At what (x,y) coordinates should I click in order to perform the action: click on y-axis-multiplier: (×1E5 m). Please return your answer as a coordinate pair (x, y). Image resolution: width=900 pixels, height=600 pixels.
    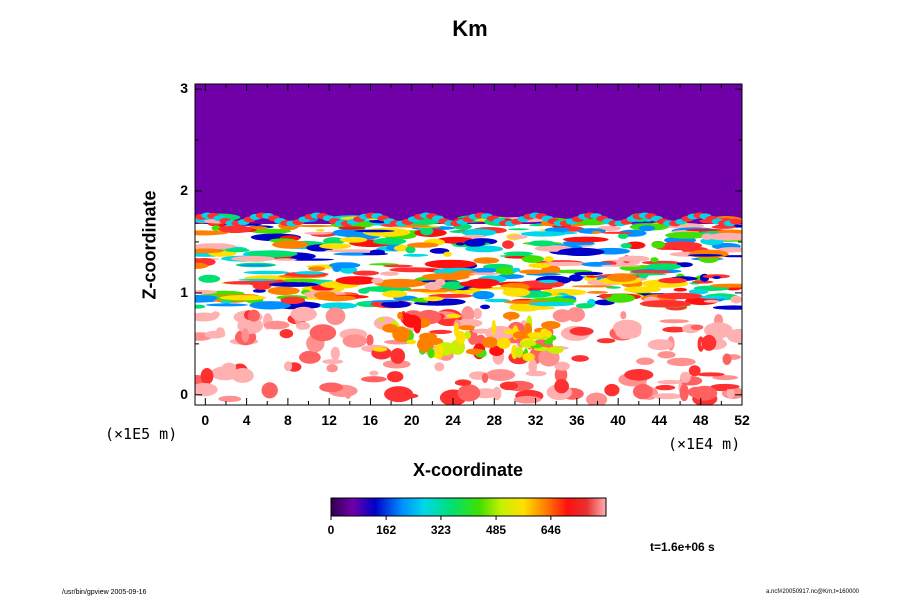
    Looking at the image, I should click on (141, 434).